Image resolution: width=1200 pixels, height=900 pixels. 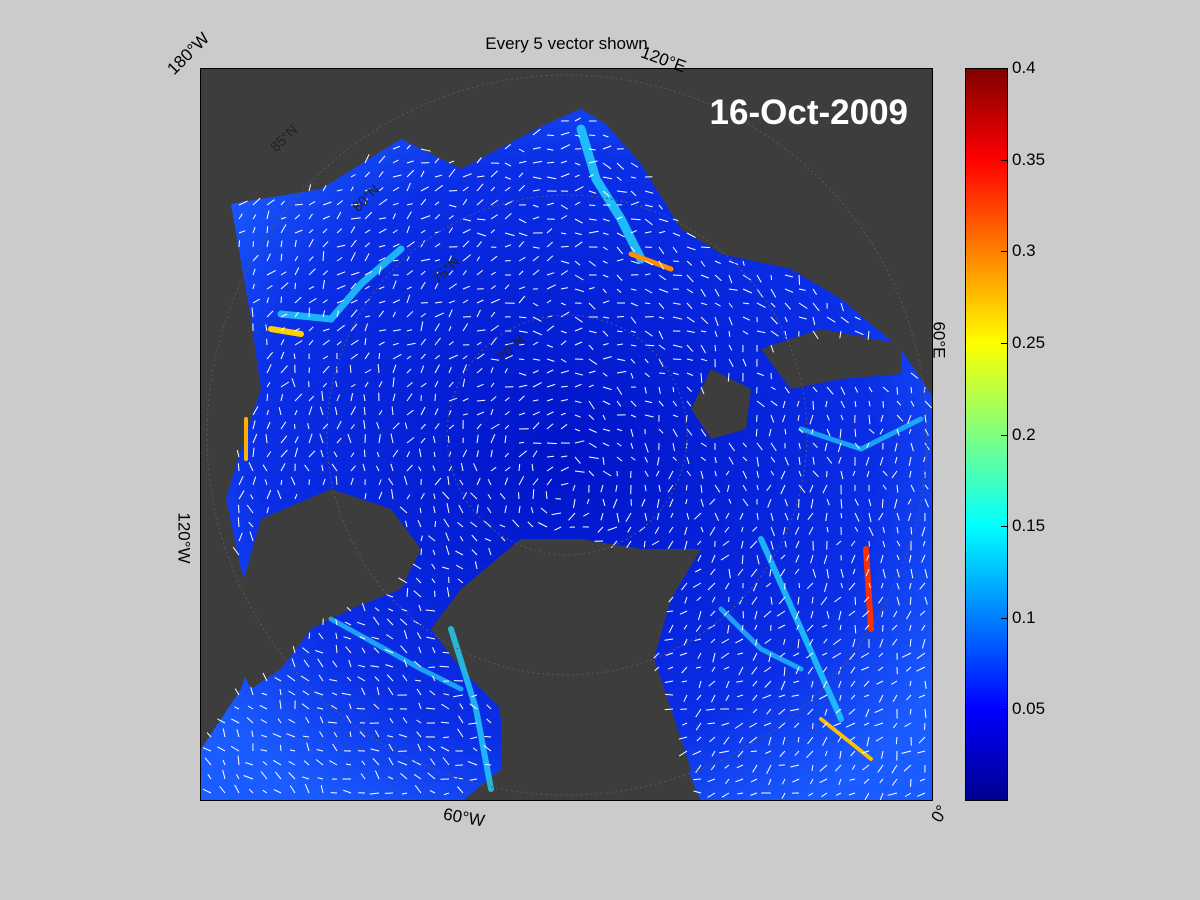 I want to click on lon-label-120w: 120°W, so click(x=184, y=538).